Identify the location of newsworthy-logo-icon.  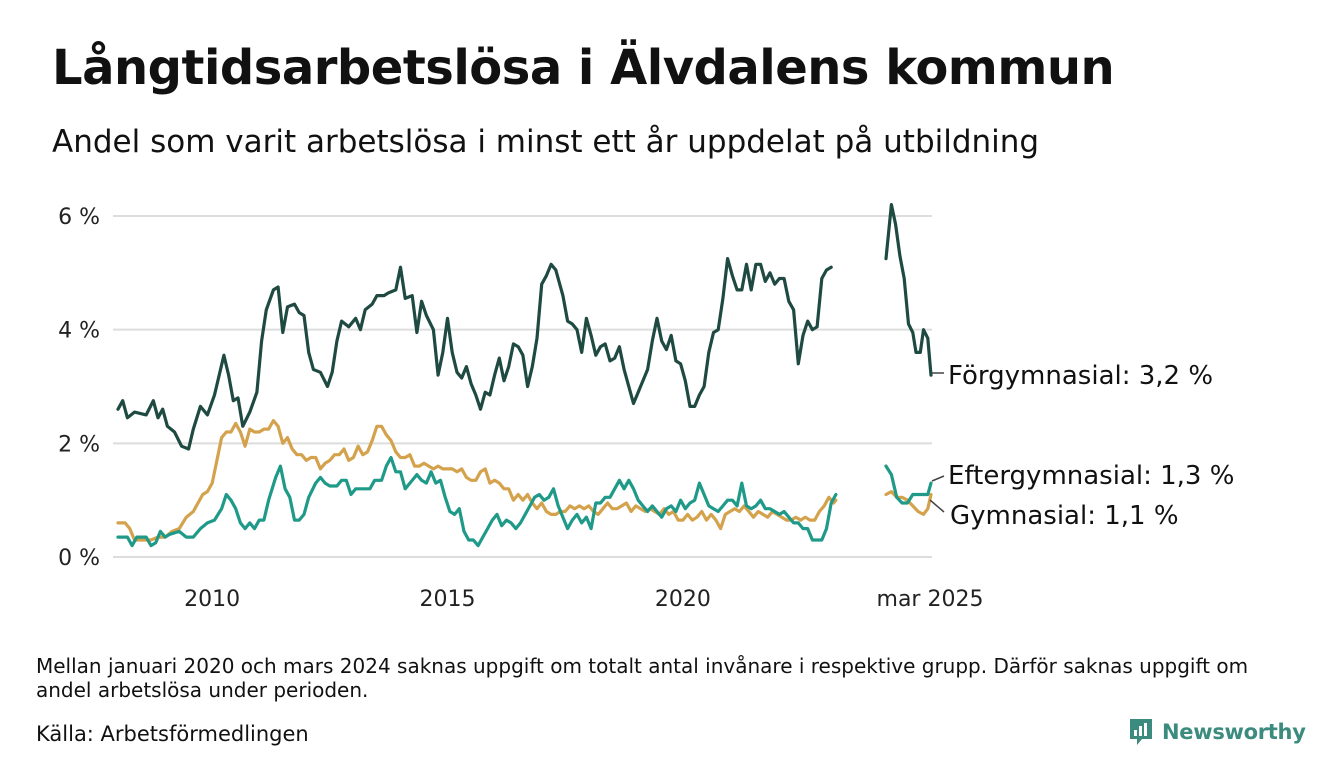
(1141, 732).